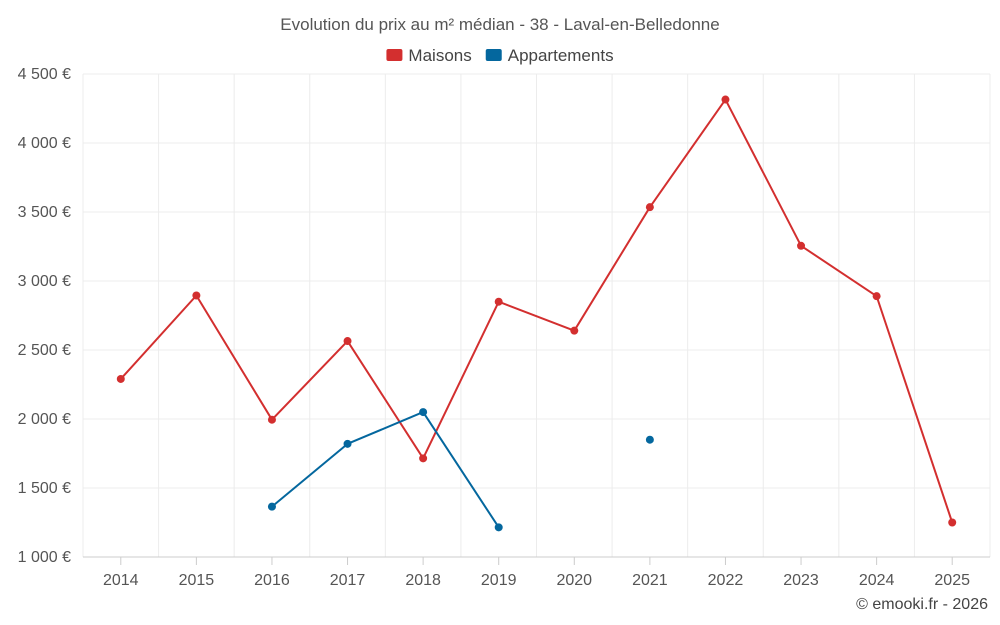 The height and width of the screenshot is (625, 1000). I want to click on y-tick-label: 1 500 €, so click(44, 488).